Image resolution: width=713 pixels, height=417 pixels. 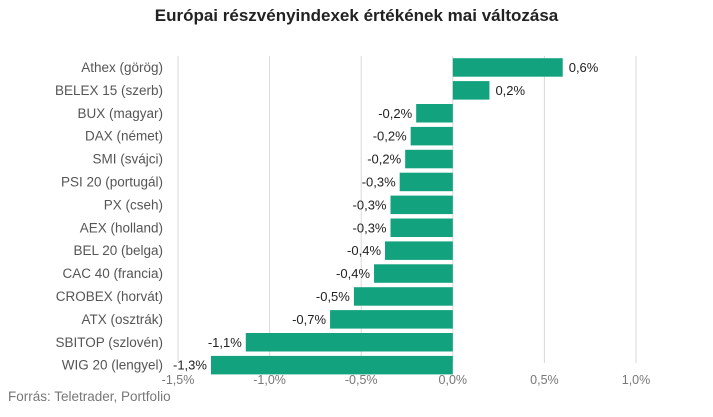 I want to click on category-label: BEL 20 (belga), so click(x=118, y=250).